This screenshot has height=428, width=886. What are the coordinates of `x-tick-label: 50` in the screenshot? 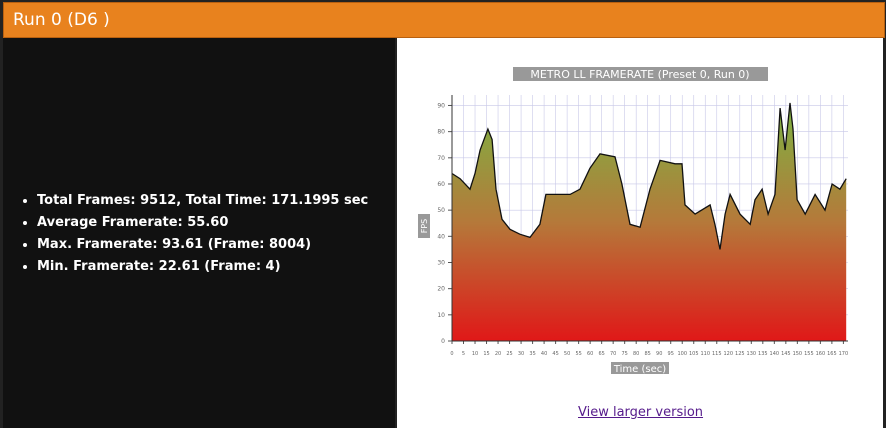 It's located at (567, 354).